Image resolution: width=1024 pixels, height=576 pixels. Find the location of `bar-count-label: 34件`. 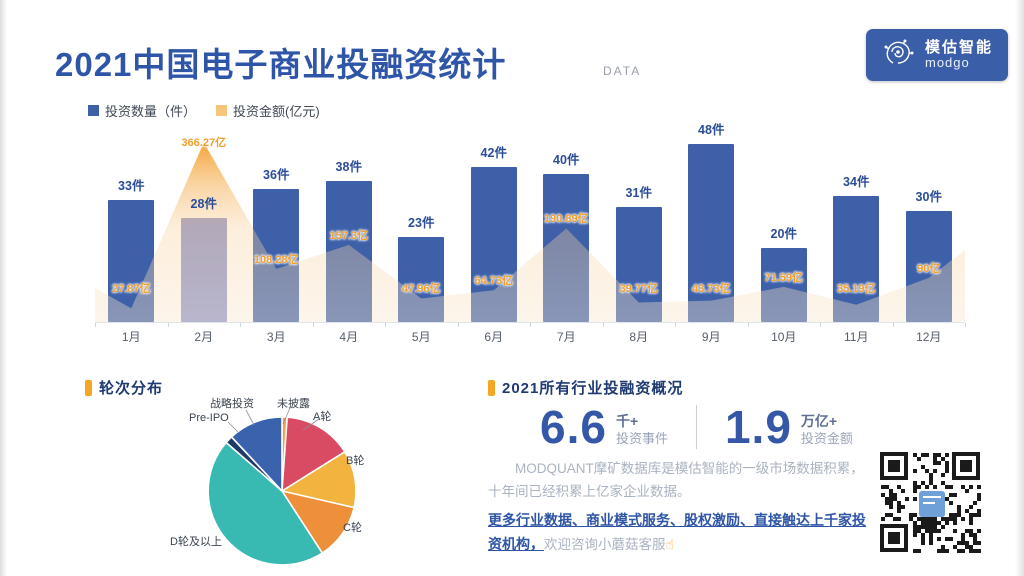

bar-count-label: 34件 is located at coordinates (856, 182).